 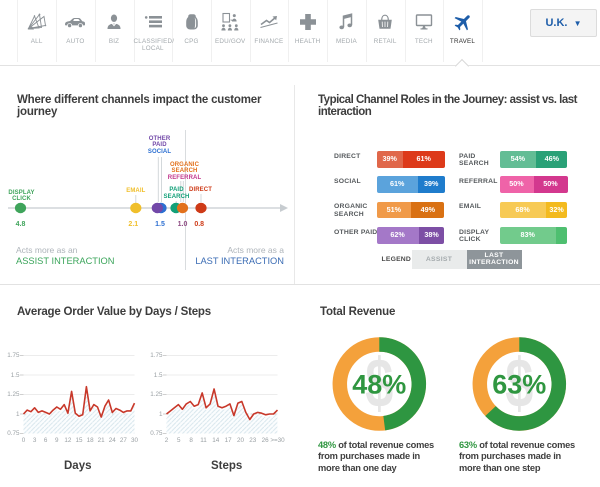 I want to click on svg-text: 63%, so click(x=519, y=385).